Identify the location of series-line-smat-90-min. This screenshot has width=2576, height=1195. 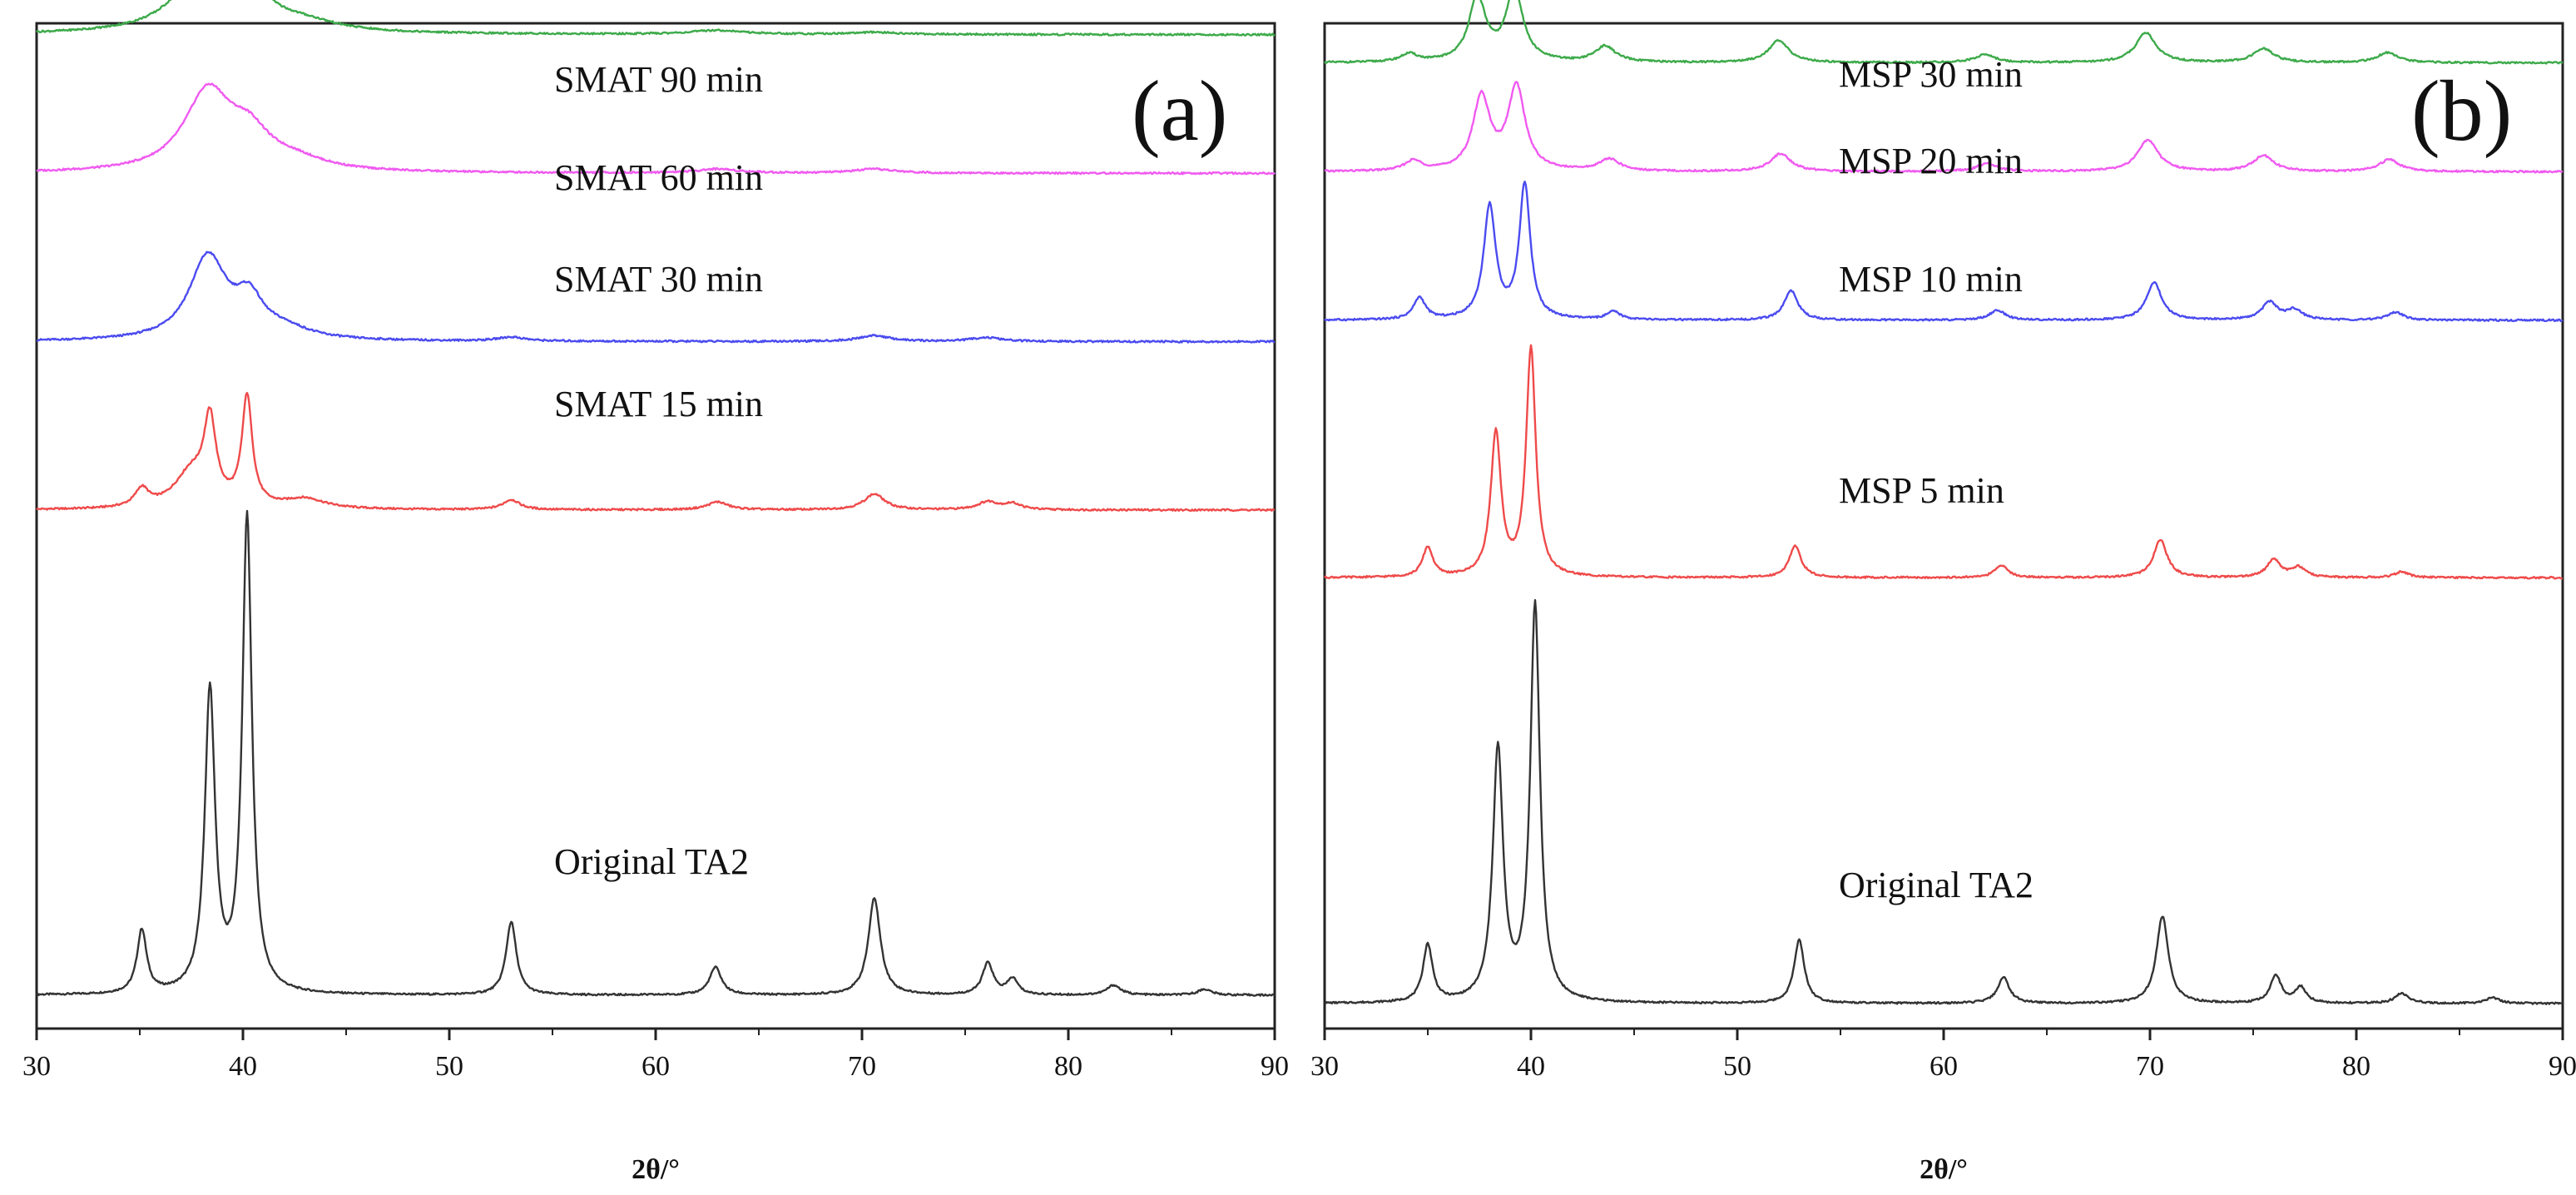
(656, 18).